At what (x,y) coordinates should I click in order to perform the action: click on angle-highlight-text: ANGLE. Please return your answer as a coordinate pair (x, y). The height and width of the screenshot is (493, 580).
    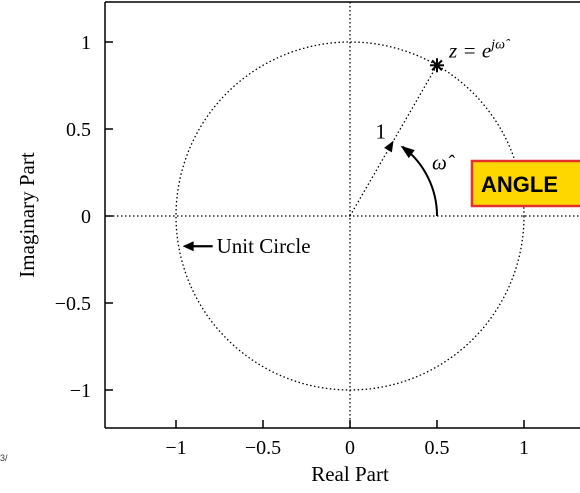
    Looking at the image, I should click on (519, 184).